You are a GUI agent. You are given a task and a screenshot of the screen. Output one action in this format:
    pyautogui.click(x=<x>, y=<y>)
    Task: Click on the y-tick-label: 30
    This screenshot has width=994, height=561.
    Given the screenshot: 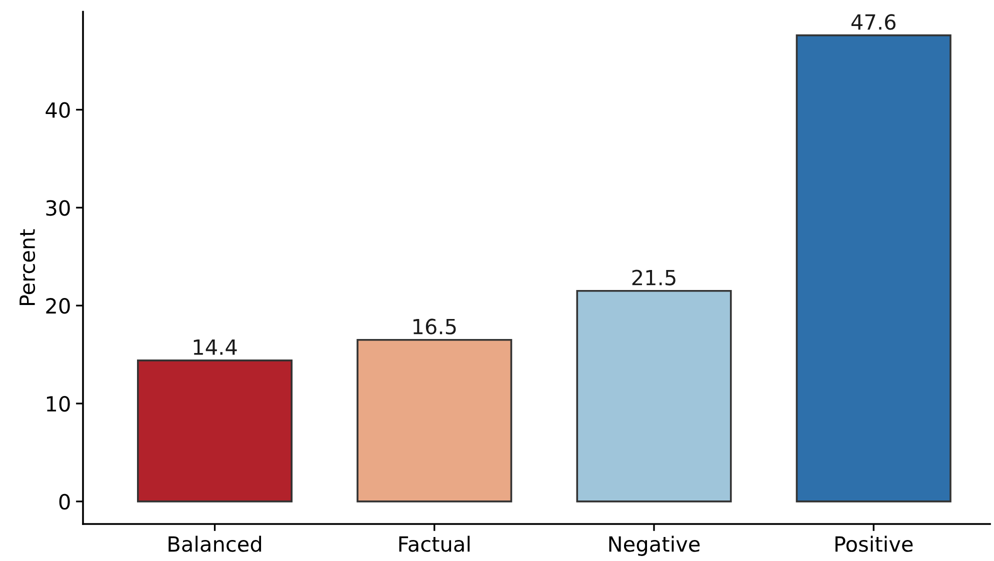 What is the action you would take?
    pyautogui.click(x=58, y=208)
    